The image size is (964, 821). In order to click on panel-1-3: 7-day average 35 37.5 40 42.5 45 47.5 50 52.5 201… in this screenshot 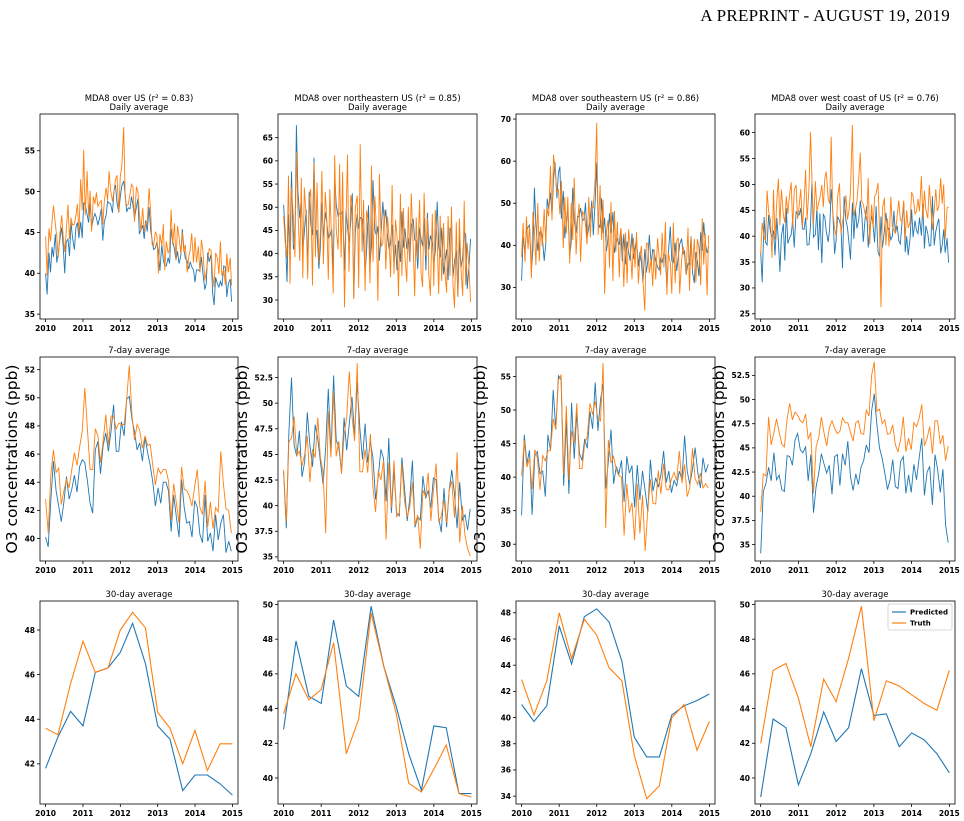, I will do `click(835, 460)`.